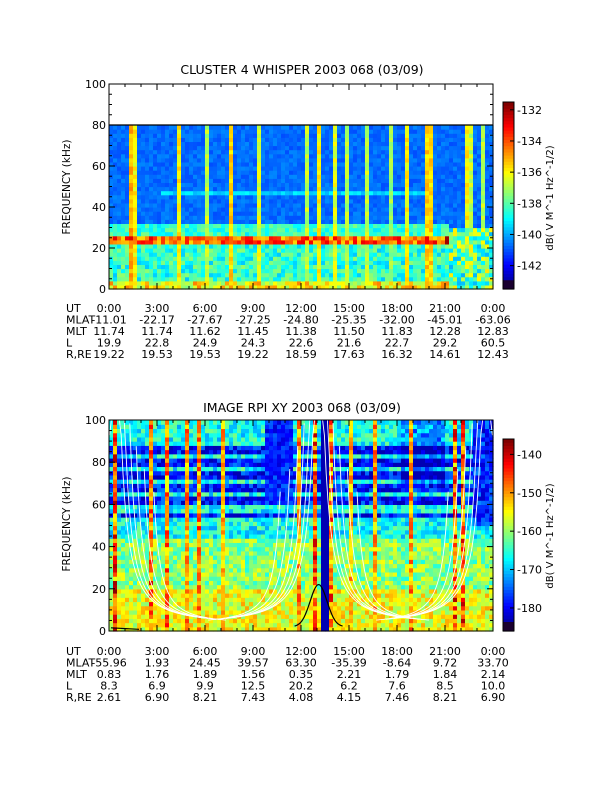 The image size is (600, 800). What do you see at coordinates (99, 589) in the screenshot?
I see `panel2-ytick-label-1: 20` at bounding box center [99, 589].